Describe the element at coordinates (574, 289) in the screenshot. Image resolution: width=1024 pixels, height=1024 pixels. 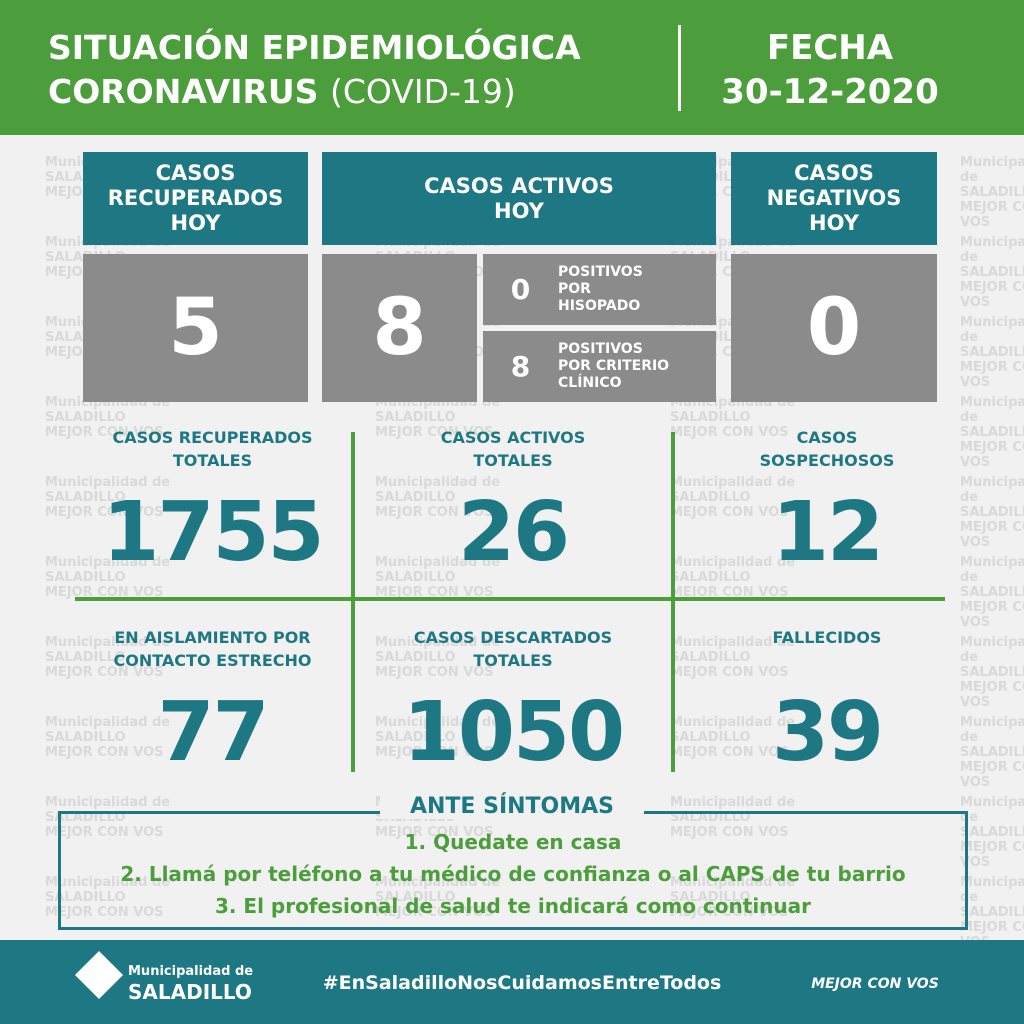
I see `breakdown-label-line: POR` at that location.